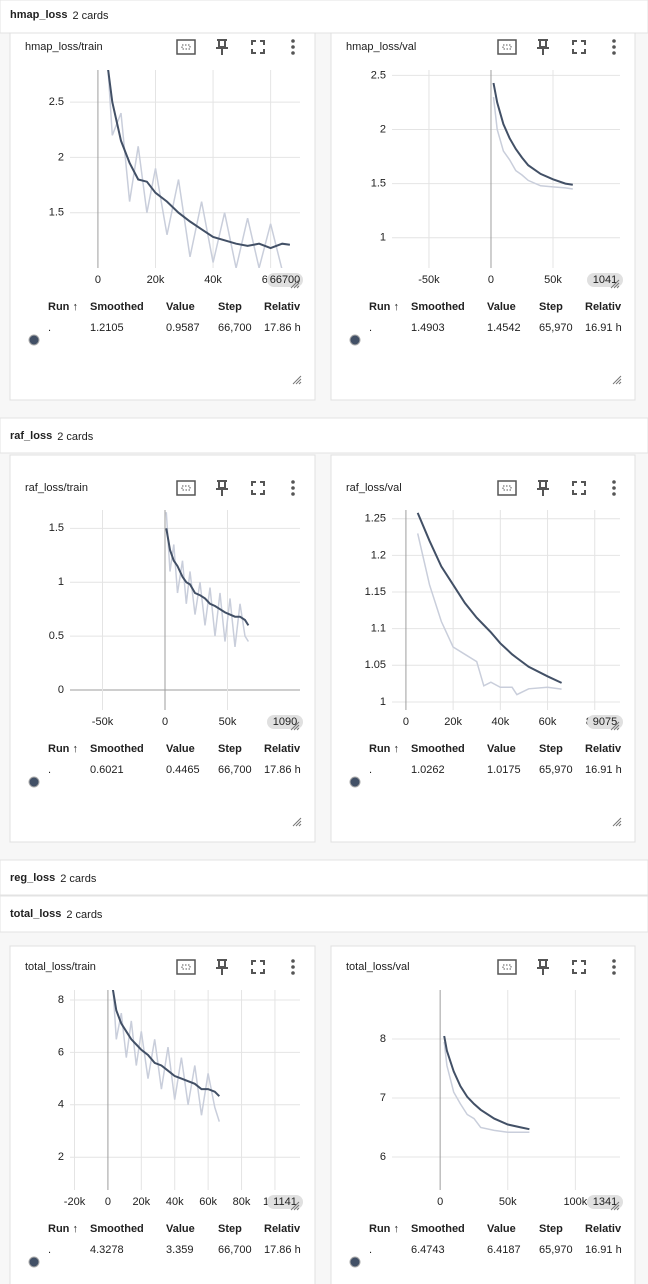 This screenshot has height=1284, width=648. I want to click on table-header: Value, so click(180, 749).